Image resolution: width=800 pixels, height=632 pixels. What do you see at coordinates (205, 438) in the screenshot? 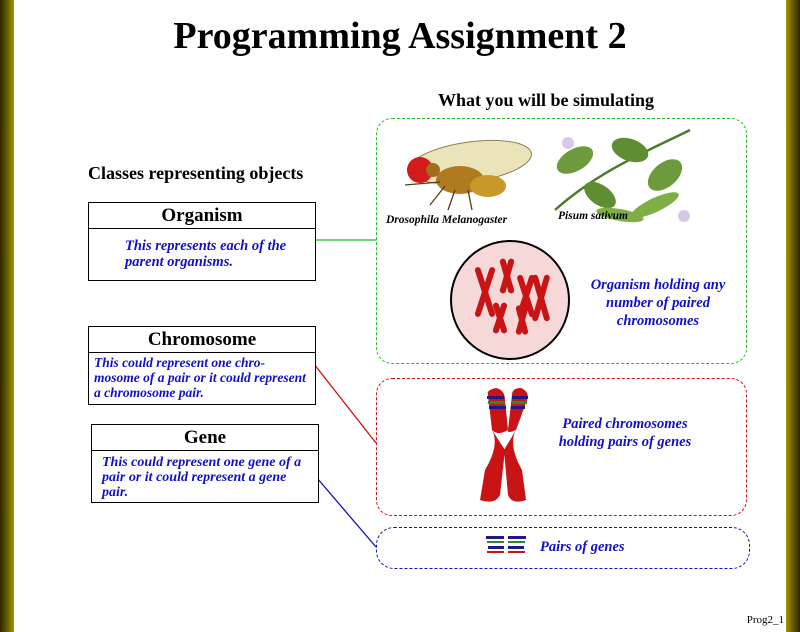
I see `gene-class-name: Gene` at bounding box center [205, 438].